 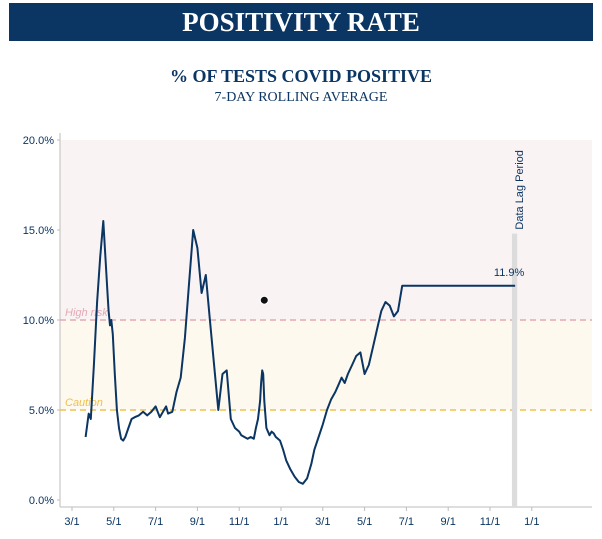 What do you see at coordinates (86, 313) in the screenshot?
I see `zone-label-0: High risk` at bounding box center [86, 313].